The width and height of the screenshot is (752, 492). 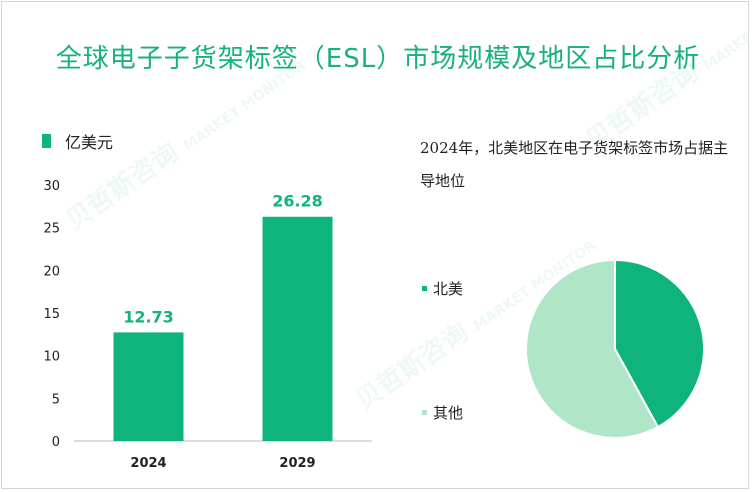 I want to click on y-tick-label: 20, so click(x=51, y=271).